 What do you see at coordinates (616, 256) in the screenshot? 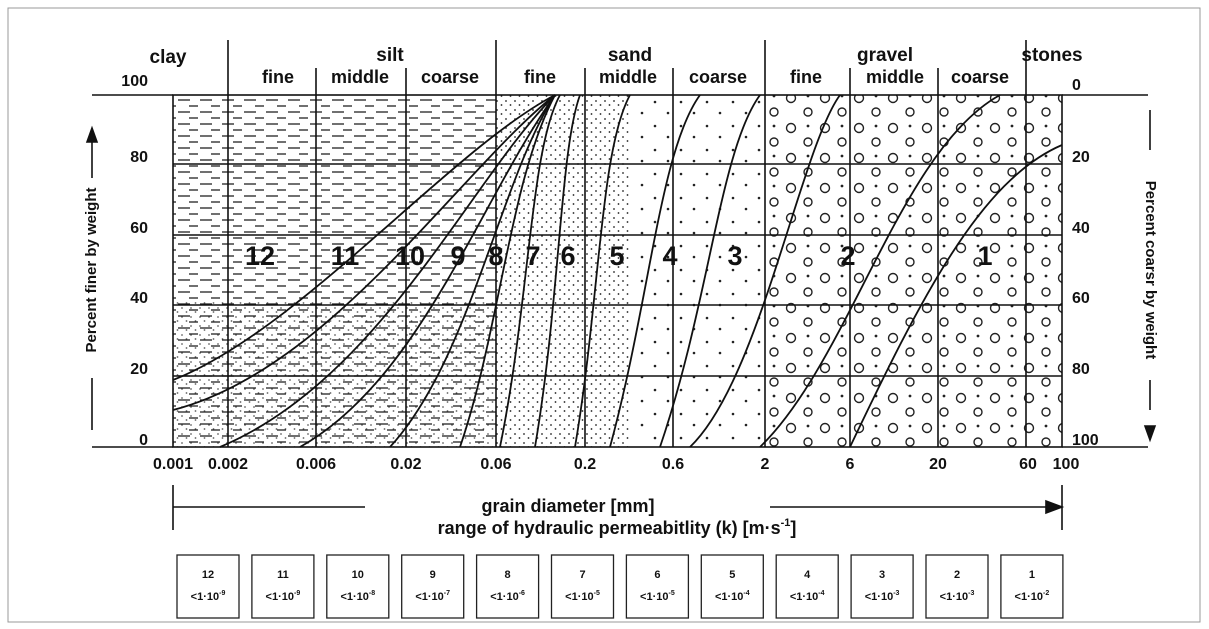
I see `zone-label: 5` at bounding box center [616, 256].